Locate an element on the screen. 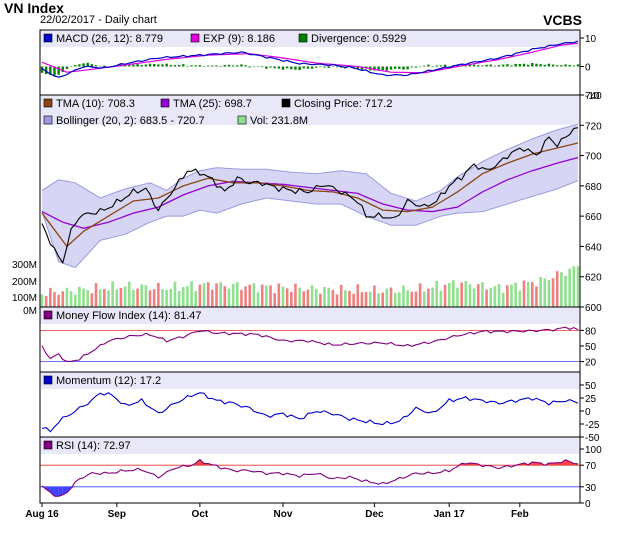 This screenshot has width=620, height=535. rsi-y-tick-label: 0 is located at coordinates (588, 504).